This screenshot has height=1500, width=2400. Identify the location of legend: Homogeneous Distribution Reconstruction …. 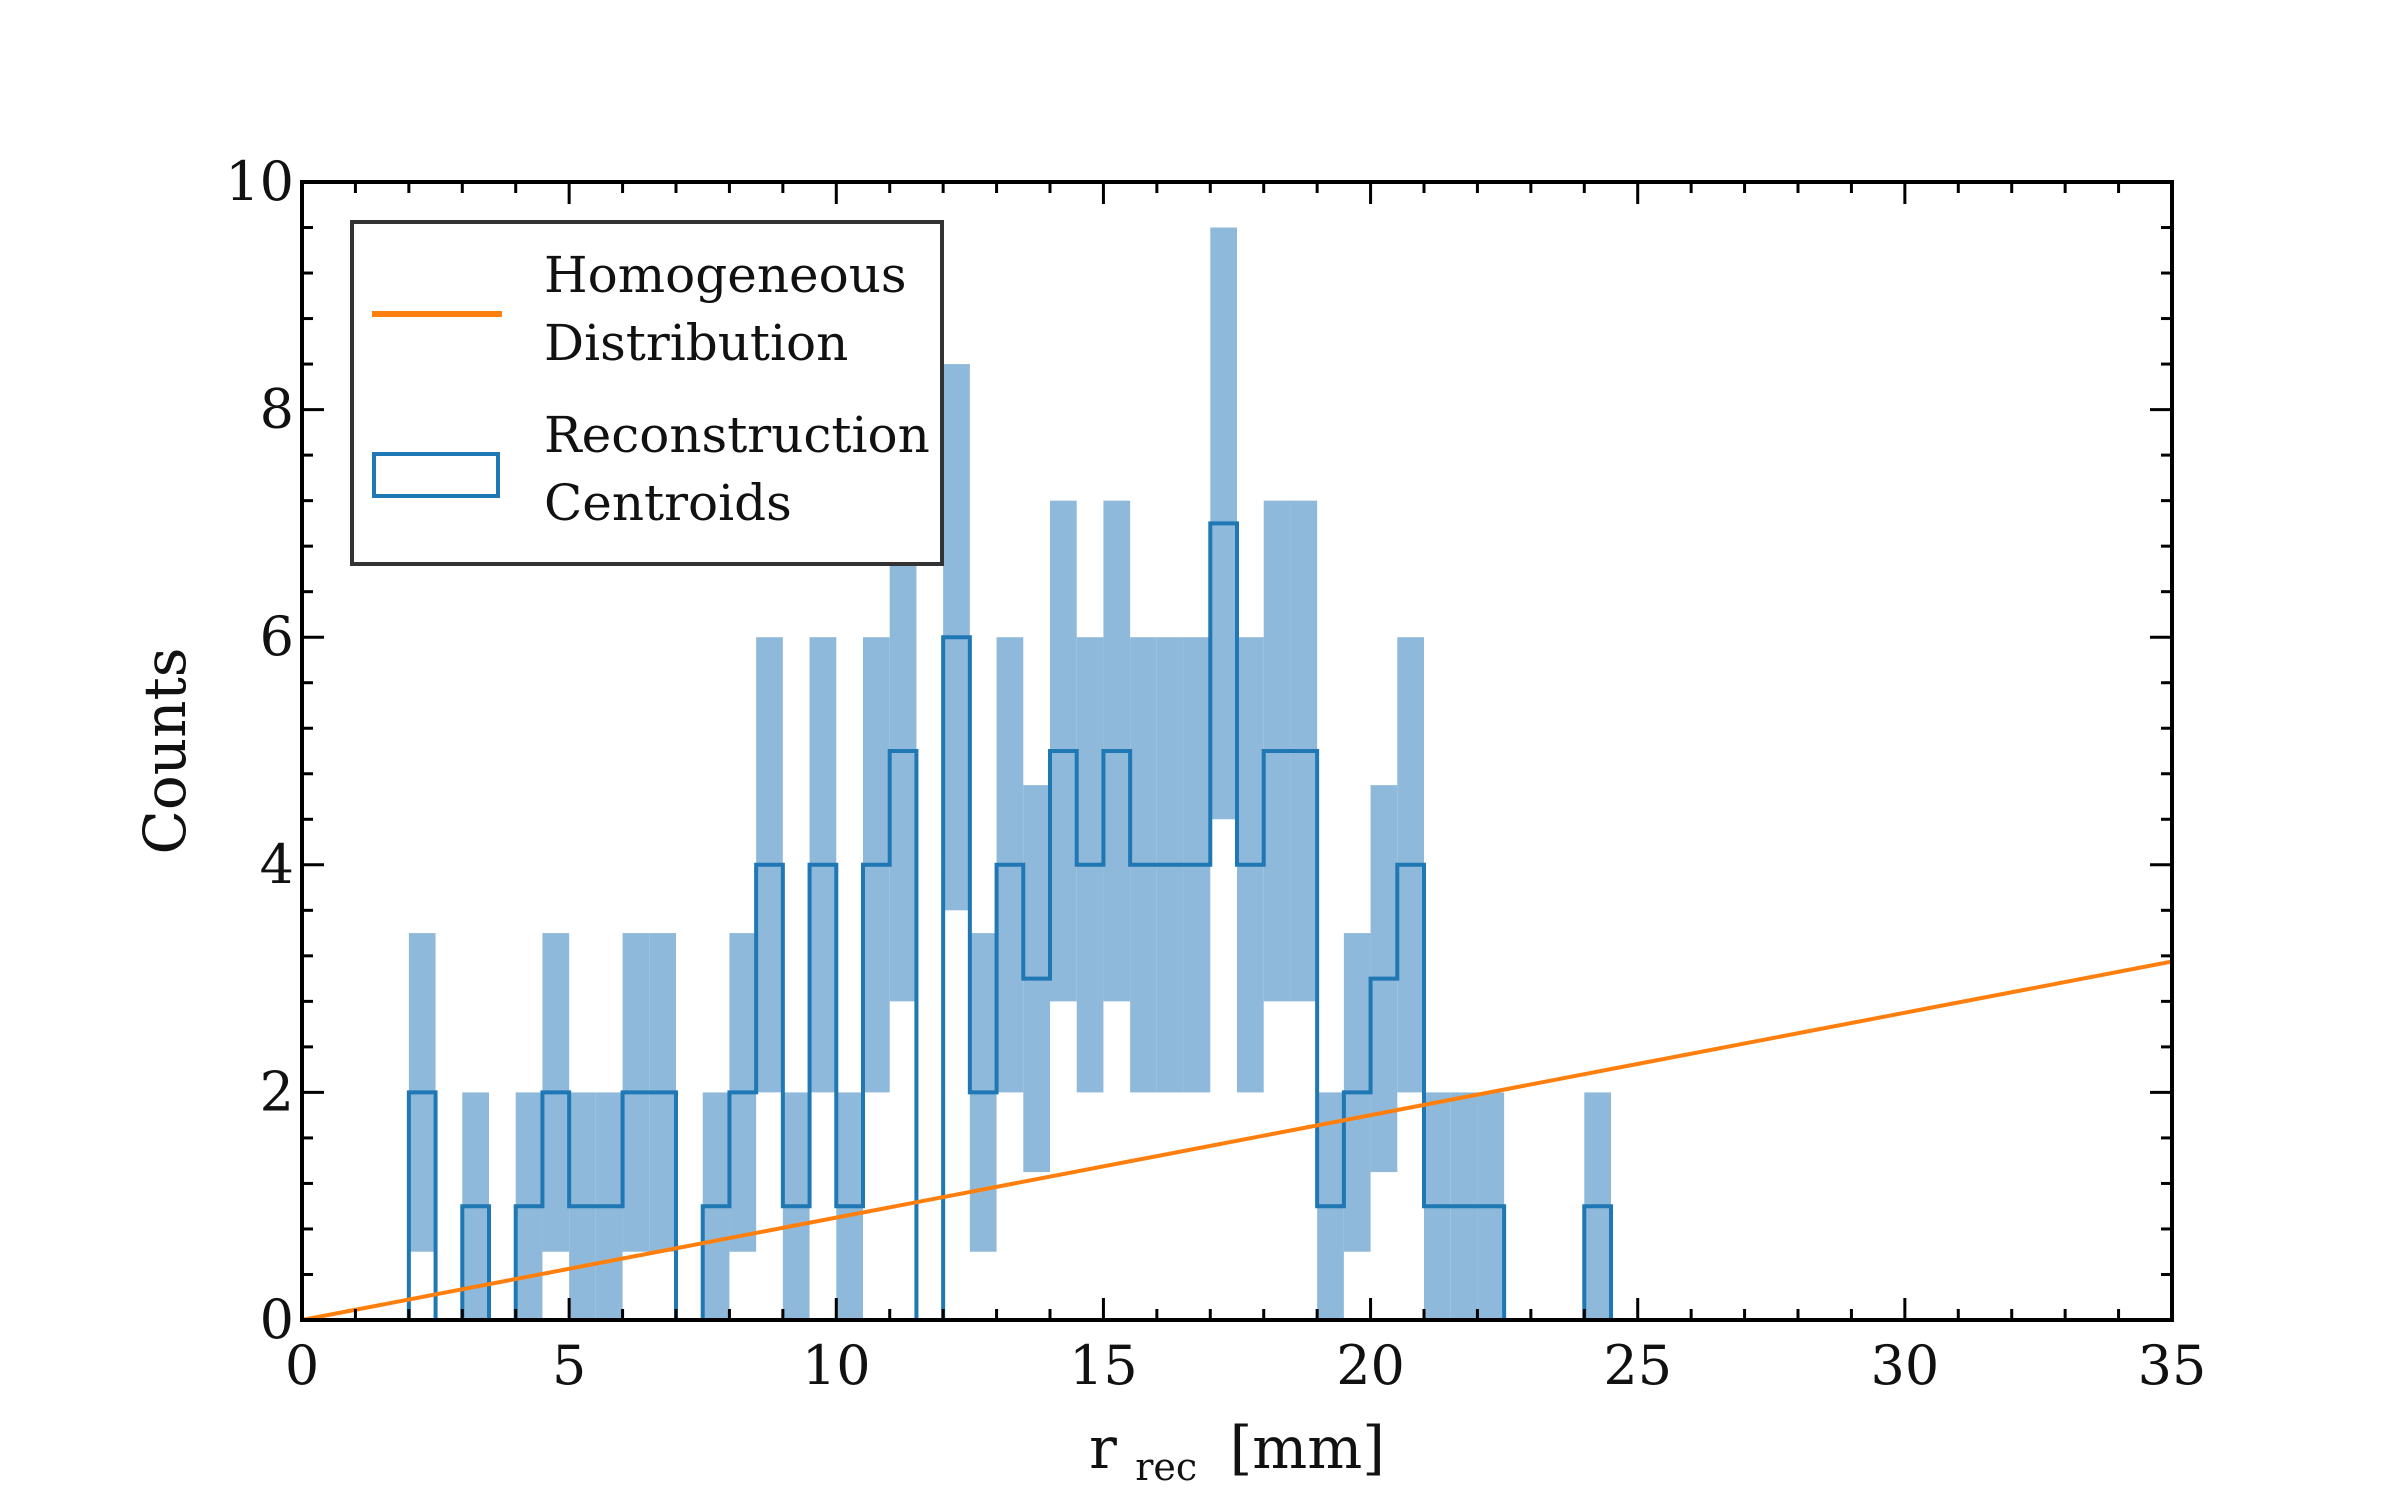
(647, 393).